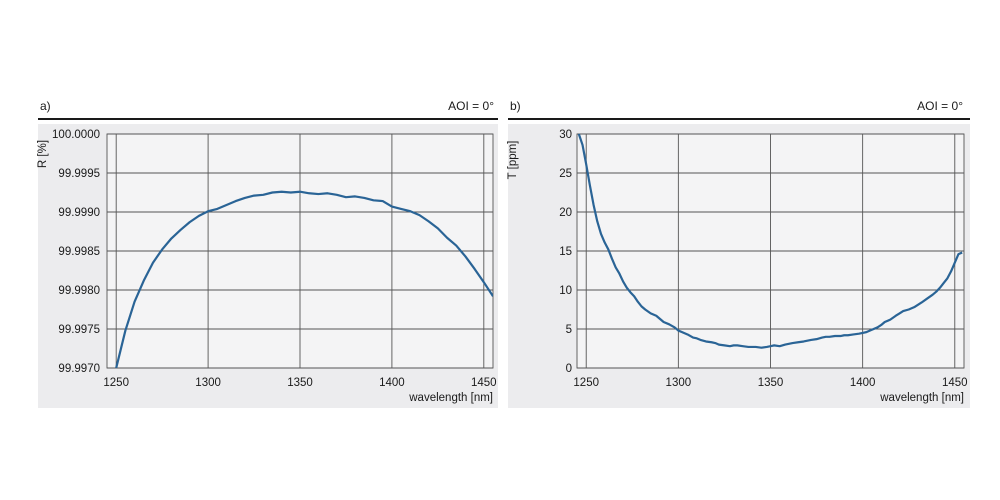 This screenshot has width=1000, height=500. I want to click on panel-b-y-tick-0: 0, so click(569, 369).